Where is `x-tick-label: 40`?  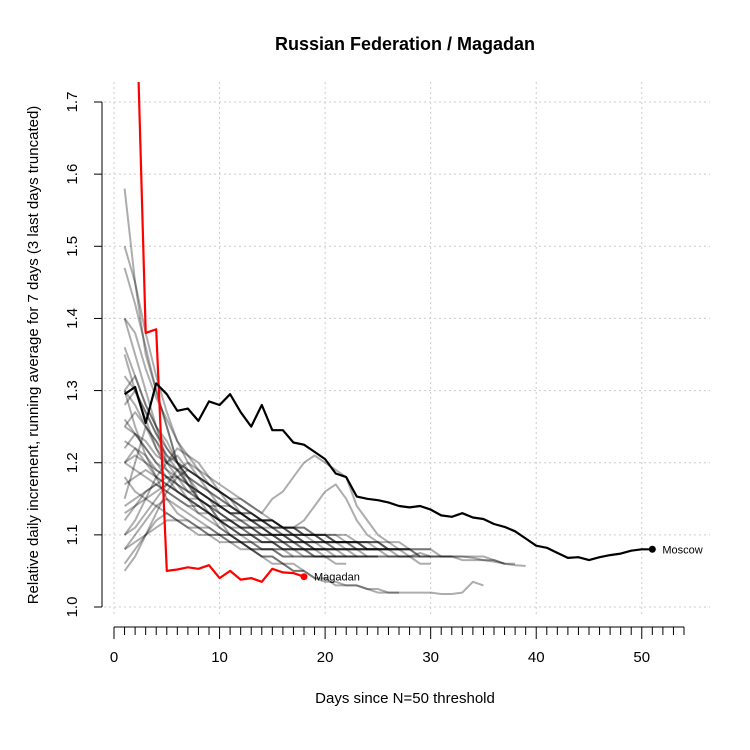
x-tick-label: 40 is located at coordinates (536, 657).